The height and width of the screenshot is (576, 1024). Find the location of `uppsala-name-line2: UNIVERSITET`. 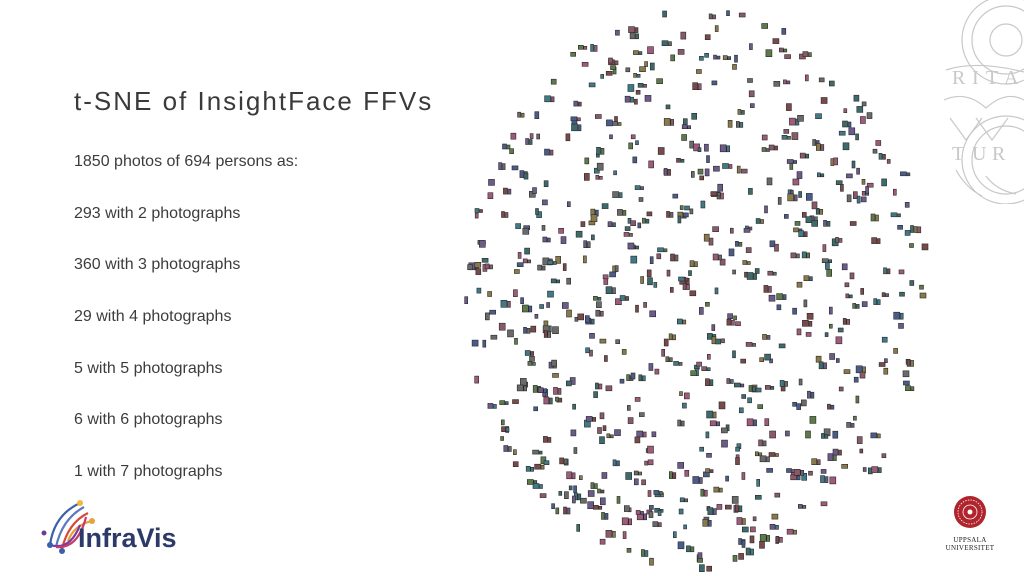

uppsala-name-line2: UNIVERSITET is located at coordinates (970, 548).